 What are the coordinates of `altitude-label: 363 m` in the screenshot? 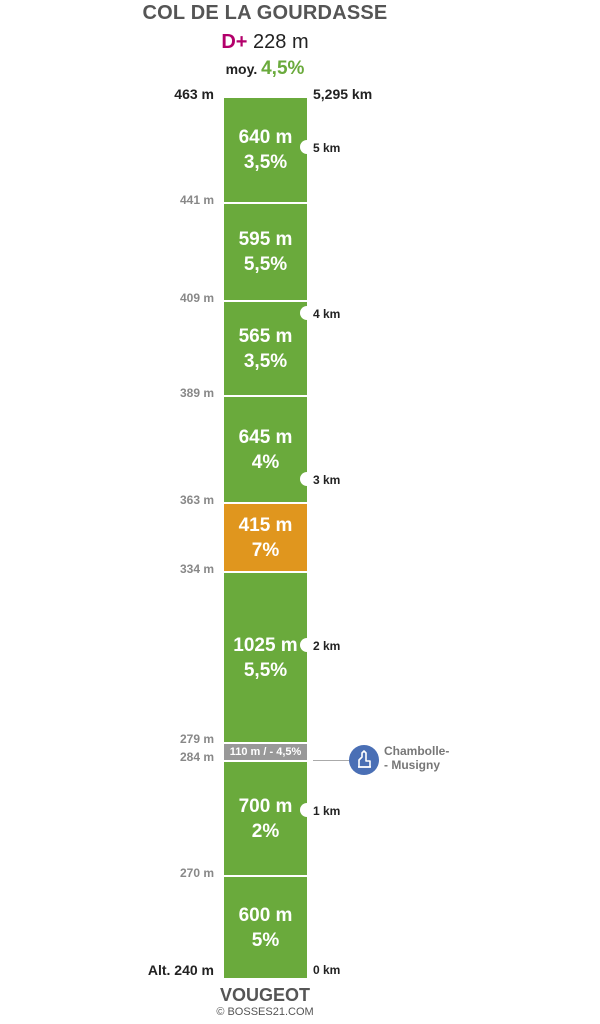 It's located at (196, 500).